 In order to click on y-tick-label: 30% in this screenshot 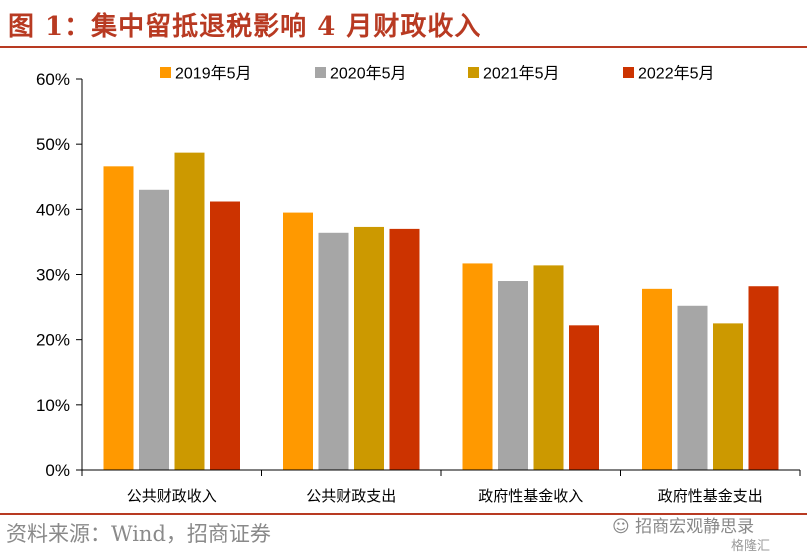, I will do `click(53, 275)`.